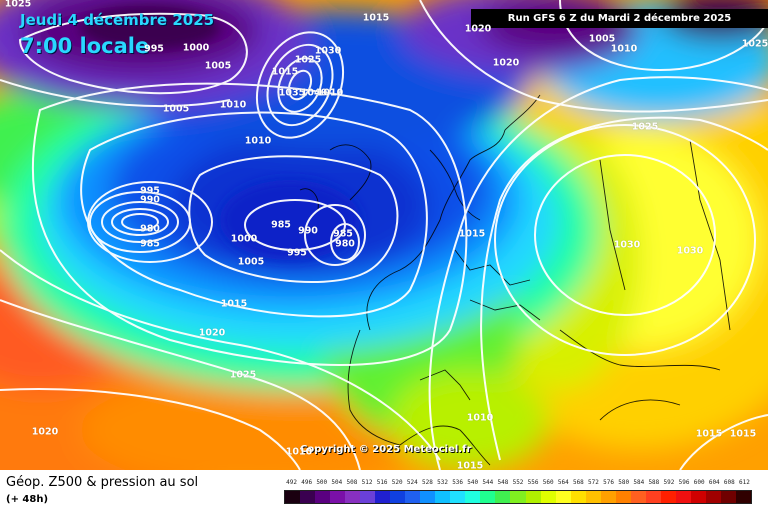 The width and height of the screenshot is (768, 512). Describe the element at coordinates (684, 482) in the screenshot. I see `scale-tick-label: 596` at that location.